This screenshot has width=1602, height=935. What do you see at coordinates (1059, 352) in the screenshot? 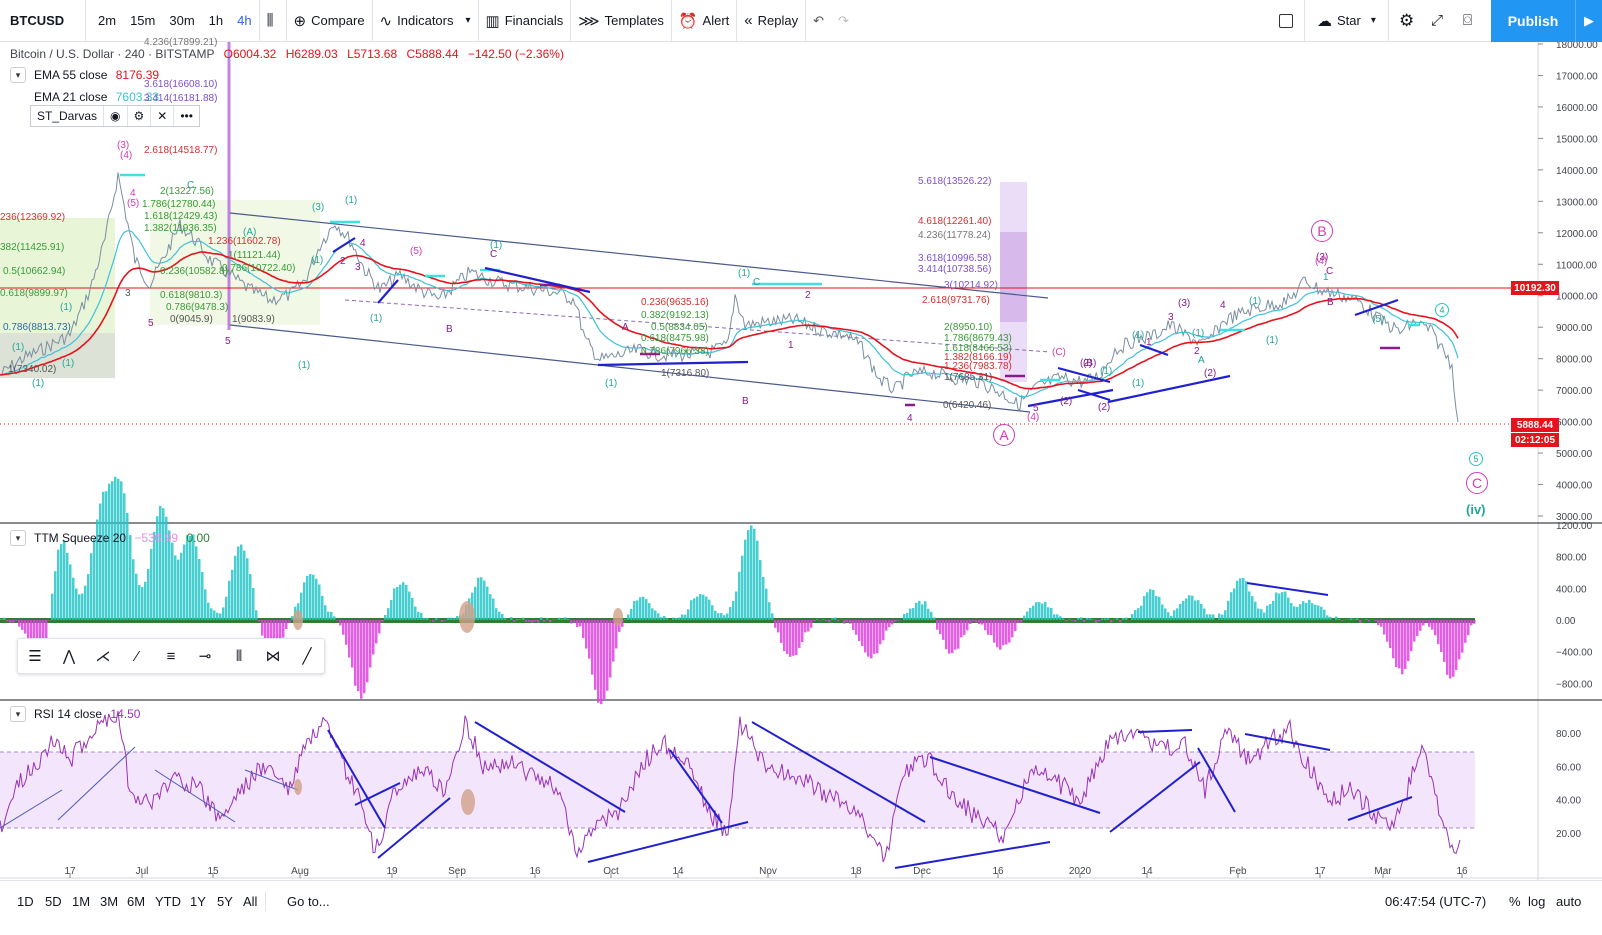
I see `wave-marker: (C)` at bounding box center [1059, 352].